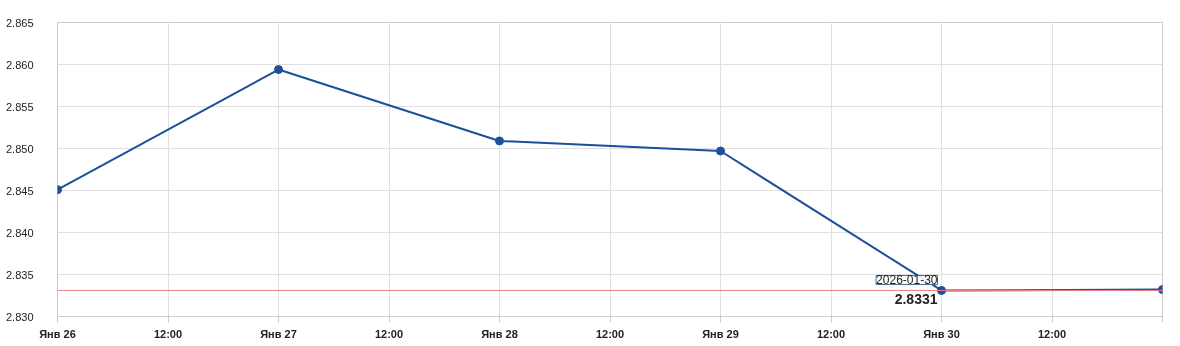 The width and height of the screenshot is (1180, 346). What do you see at coordinates (57, 333) in the screenshot?
I see `x-tick-label: Янв 26` at bounding box center [57, 333].